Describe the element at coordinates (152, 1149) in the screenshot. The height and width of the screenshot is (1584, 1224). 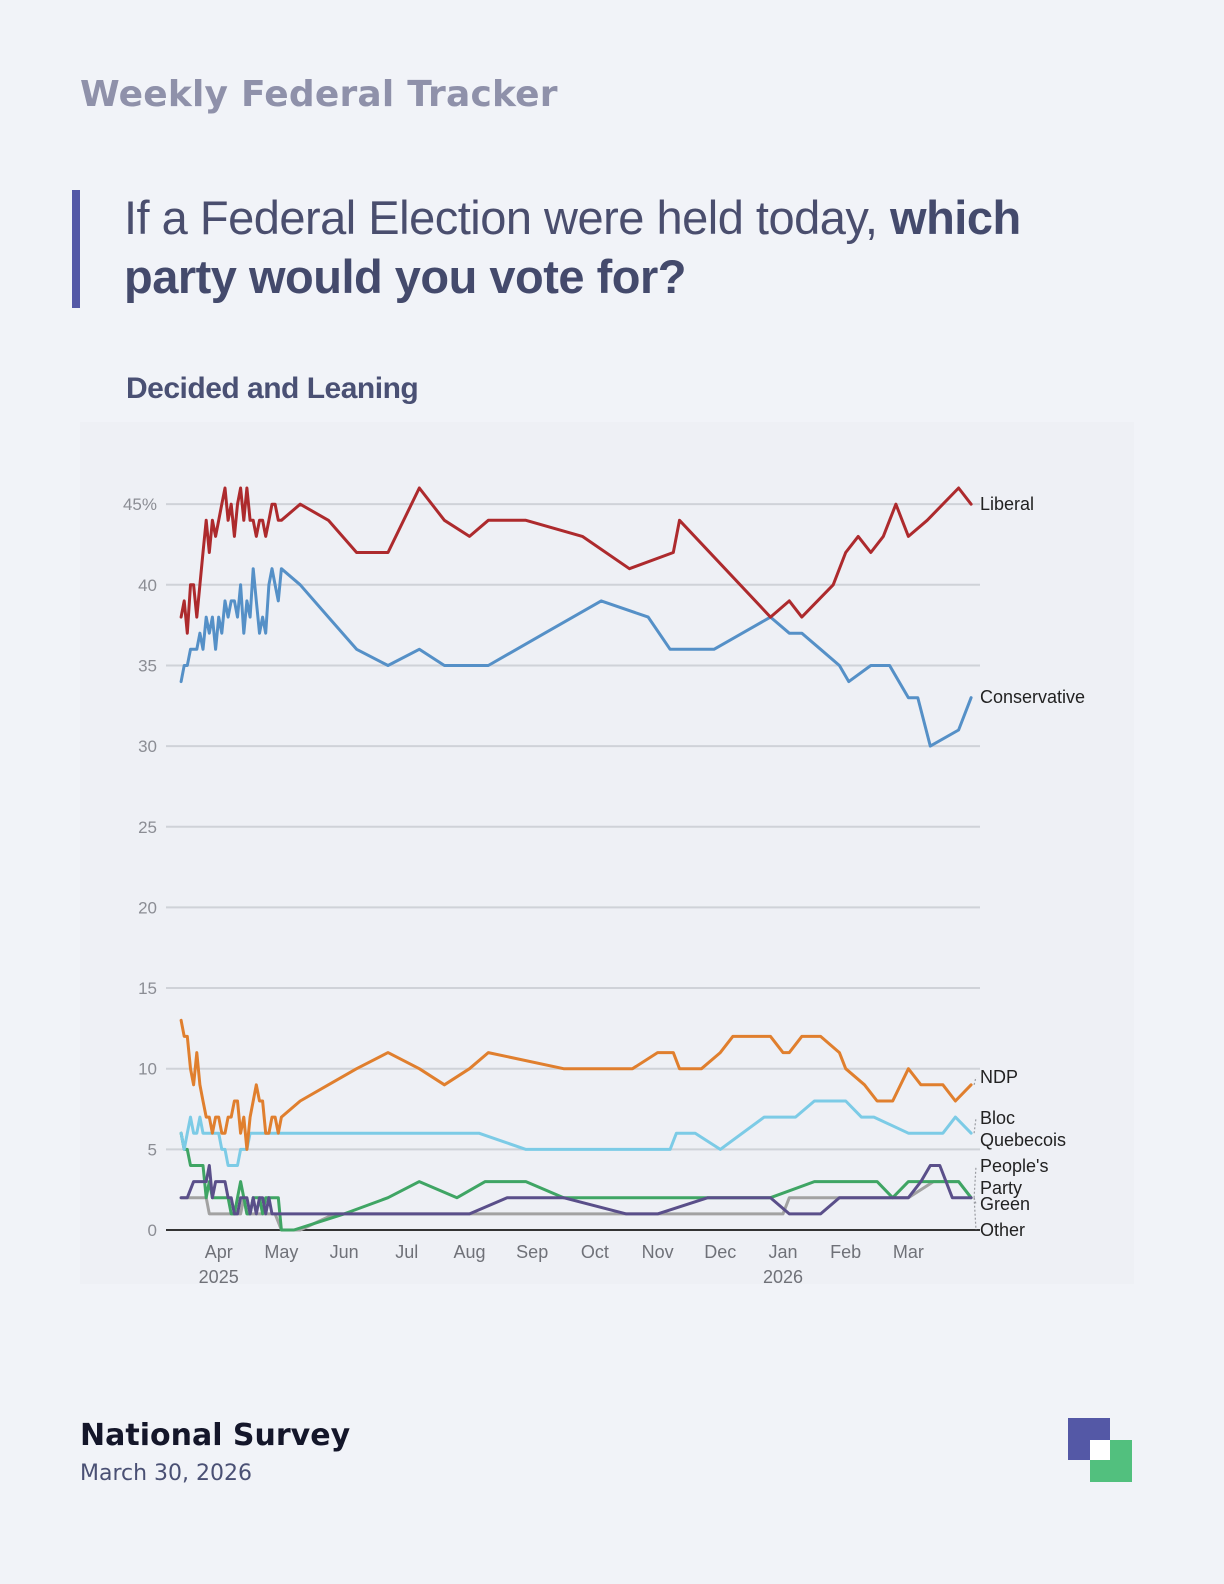
I see `y-tick-label: 5` at that location.